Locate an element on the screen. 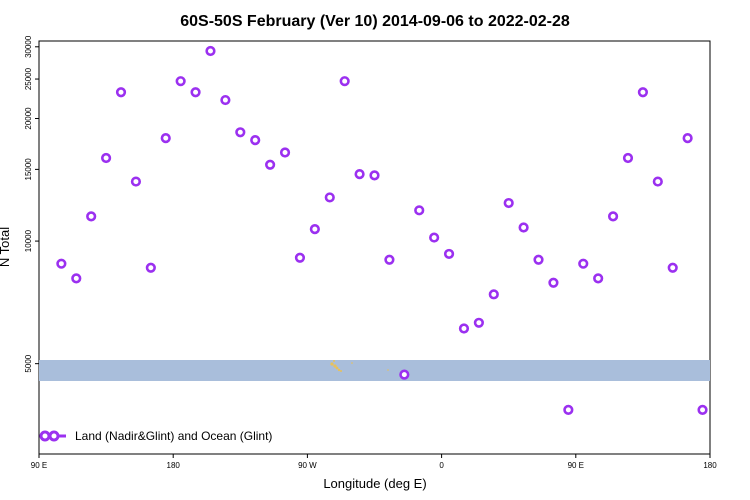 The height and width of the screenshot is (500, 750). x-tick-label: 90 W is located at coordinates (307, 465).